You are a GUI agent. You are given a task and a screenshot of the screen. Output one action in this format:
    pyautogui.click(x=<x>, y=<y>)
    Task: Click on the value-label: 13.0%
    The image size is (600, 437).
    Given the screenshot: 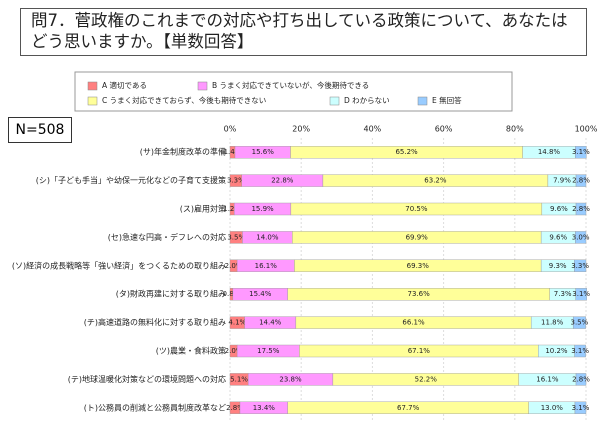 What is the action you would take?
    pyautogui.click(x=552, y=408)
    